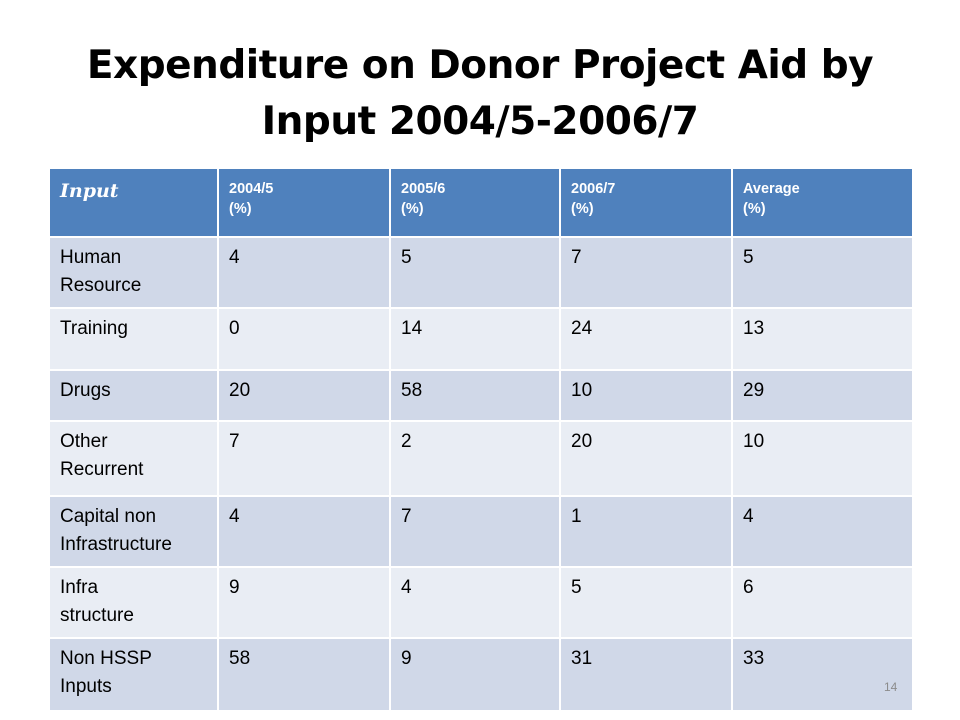 The width and height of the screenshot is (960, 720). What do you see at coordinates (133, 458) in the screenshot?
I see `row-label-cell: Other Recurrent` at bounding box center [133, 458].